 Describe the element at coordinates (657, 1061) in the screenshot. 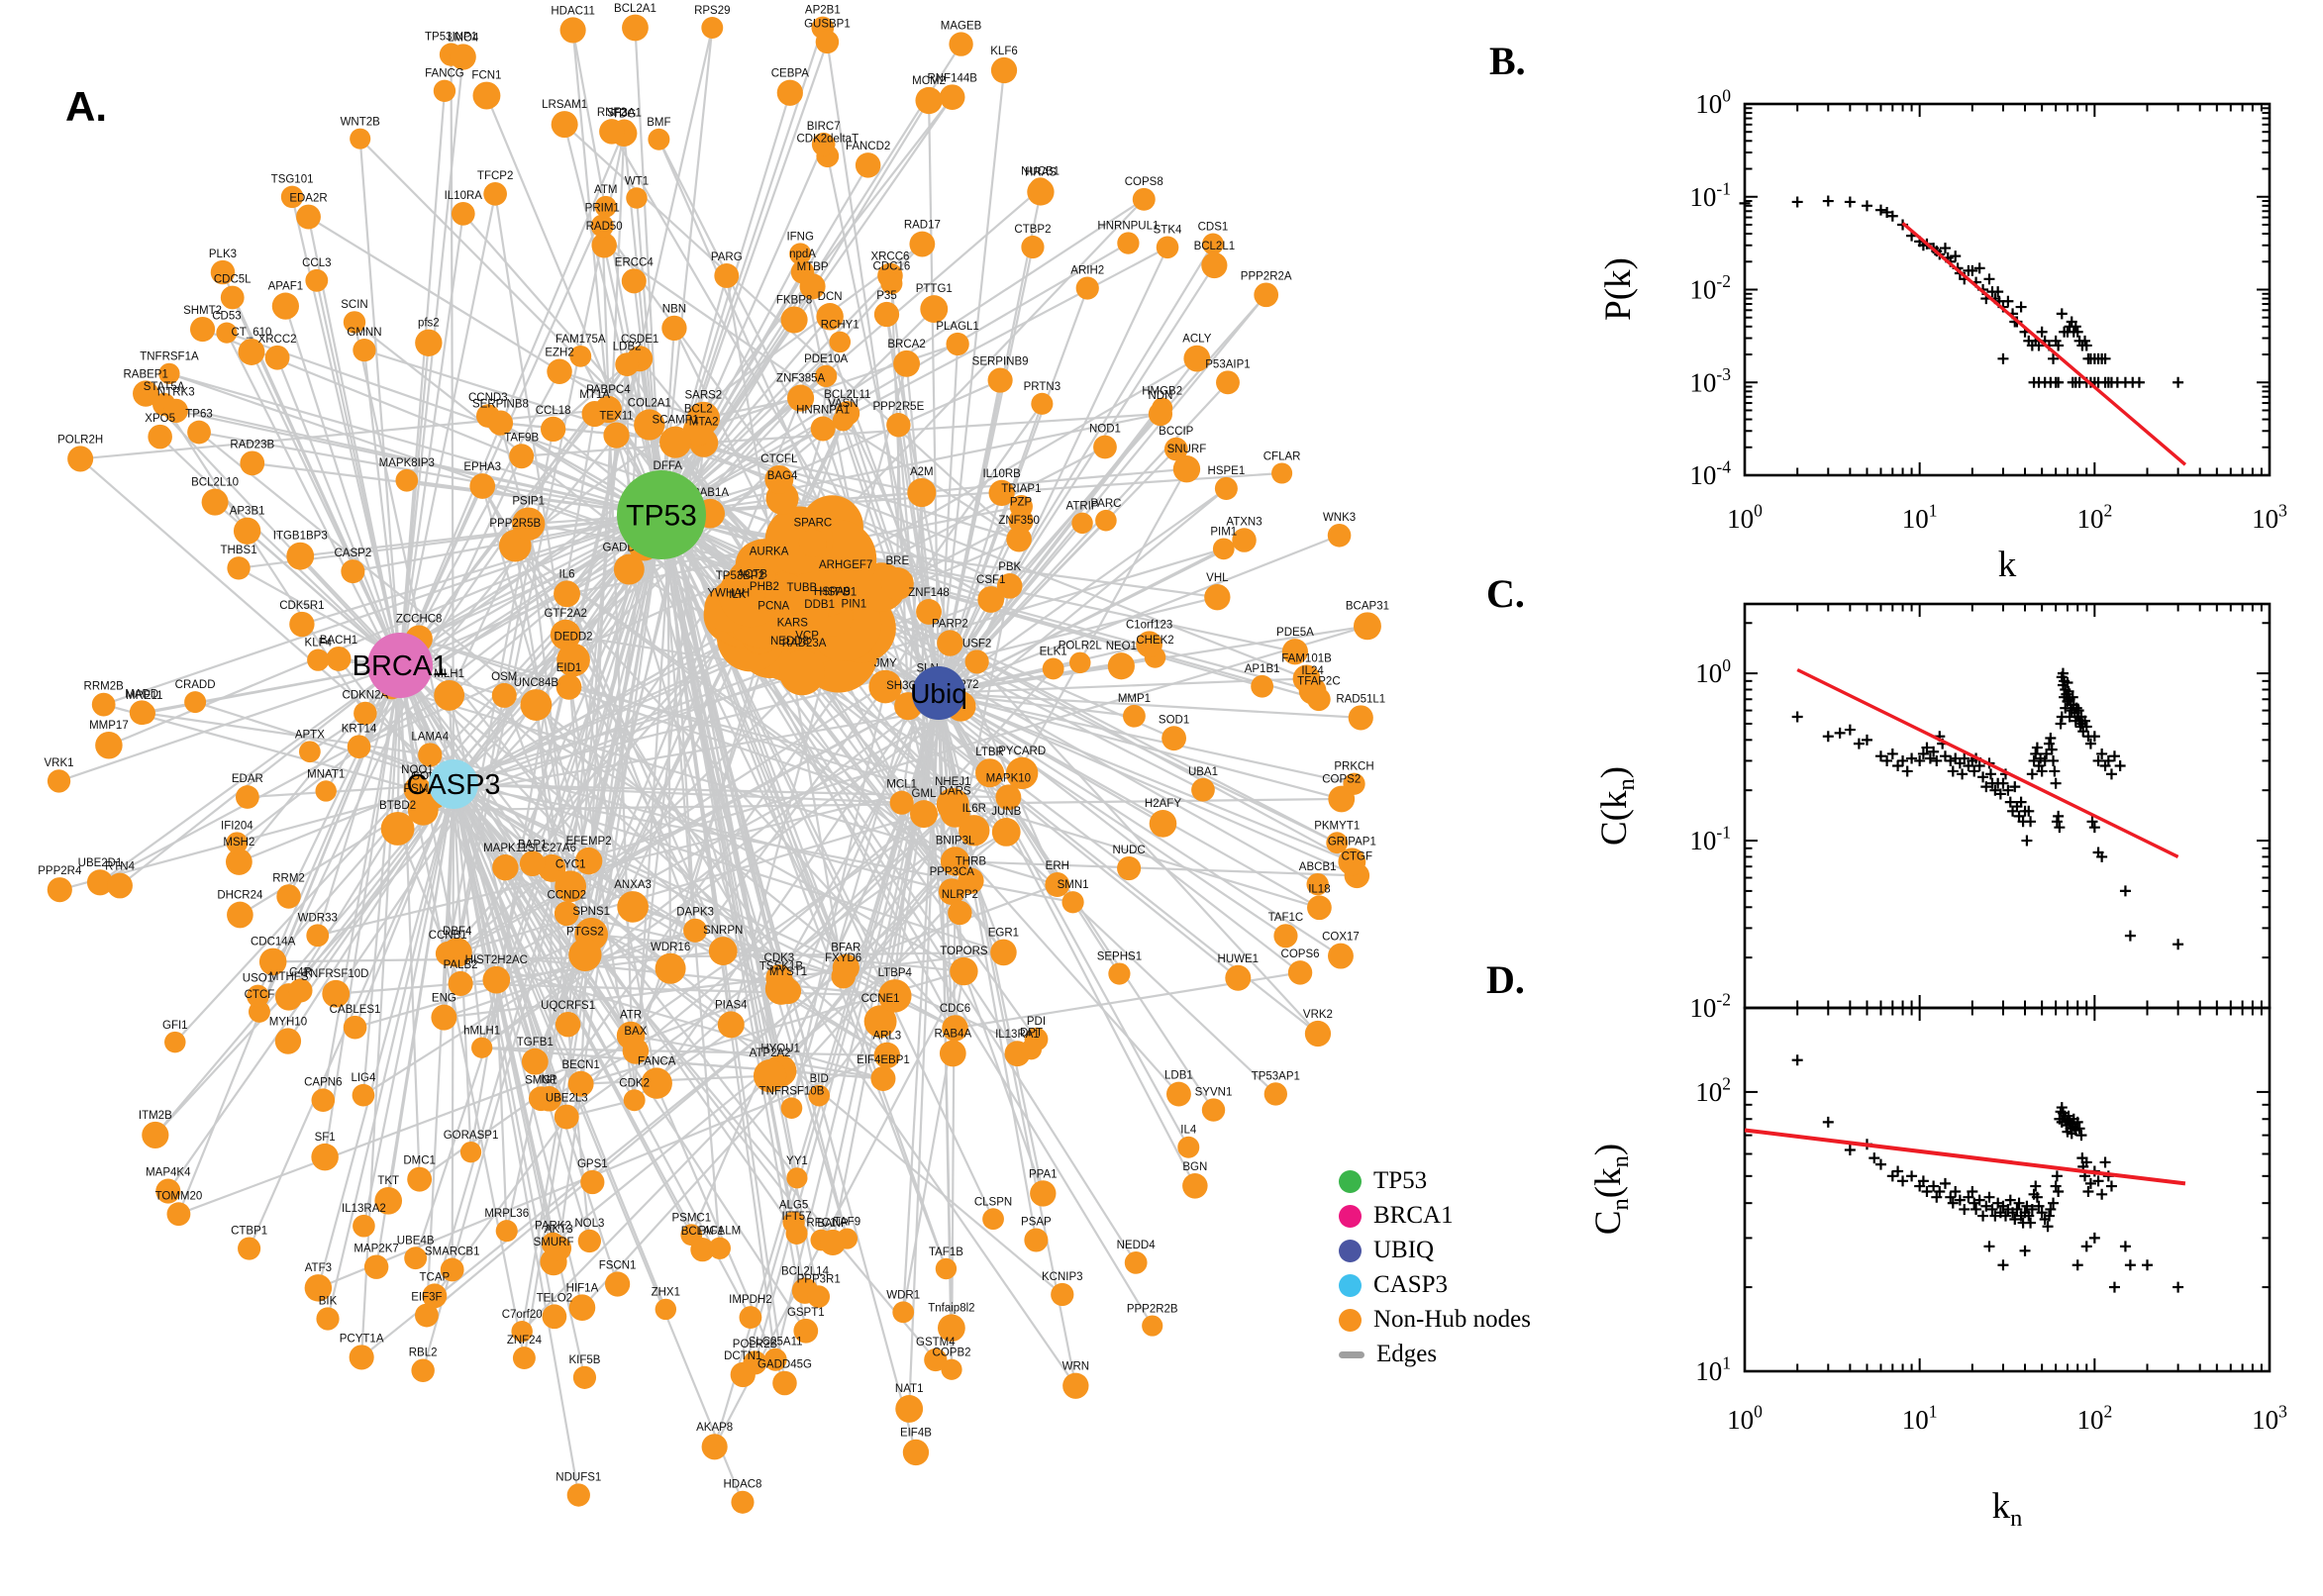

I see `network-node-label: FANCA` at that location.